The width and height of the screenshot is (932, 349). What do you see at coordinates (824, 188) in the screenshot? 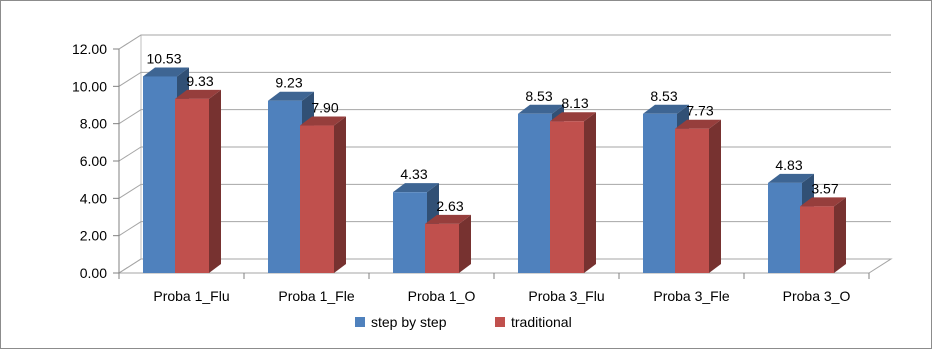
I see `data-label: 3.57` at bounding box center [824, 188].